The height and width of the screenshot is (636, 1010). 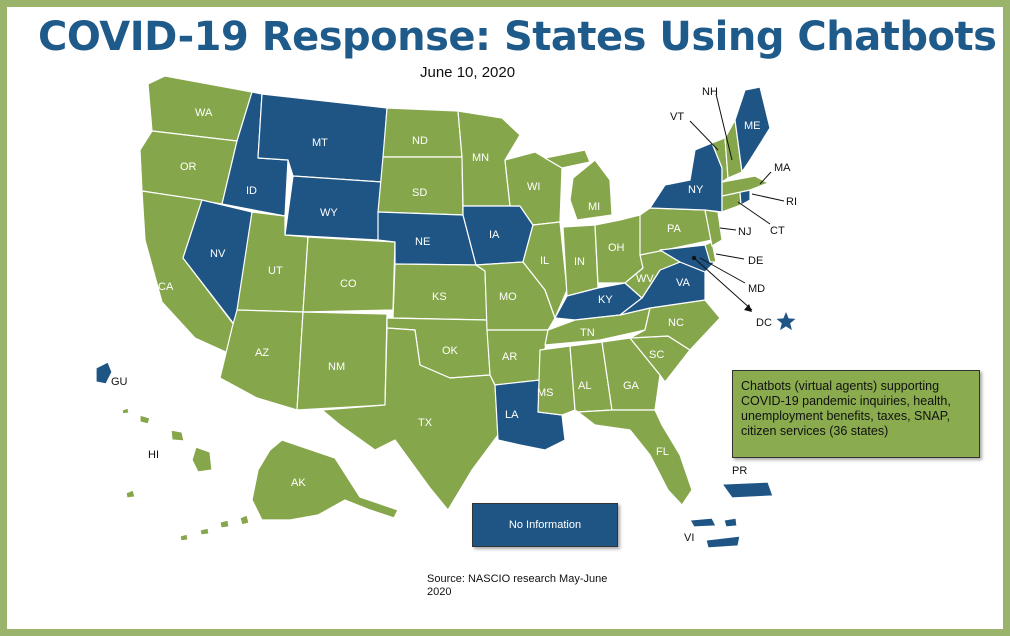 I want to click on state-ak, so click(x=325, y=480).